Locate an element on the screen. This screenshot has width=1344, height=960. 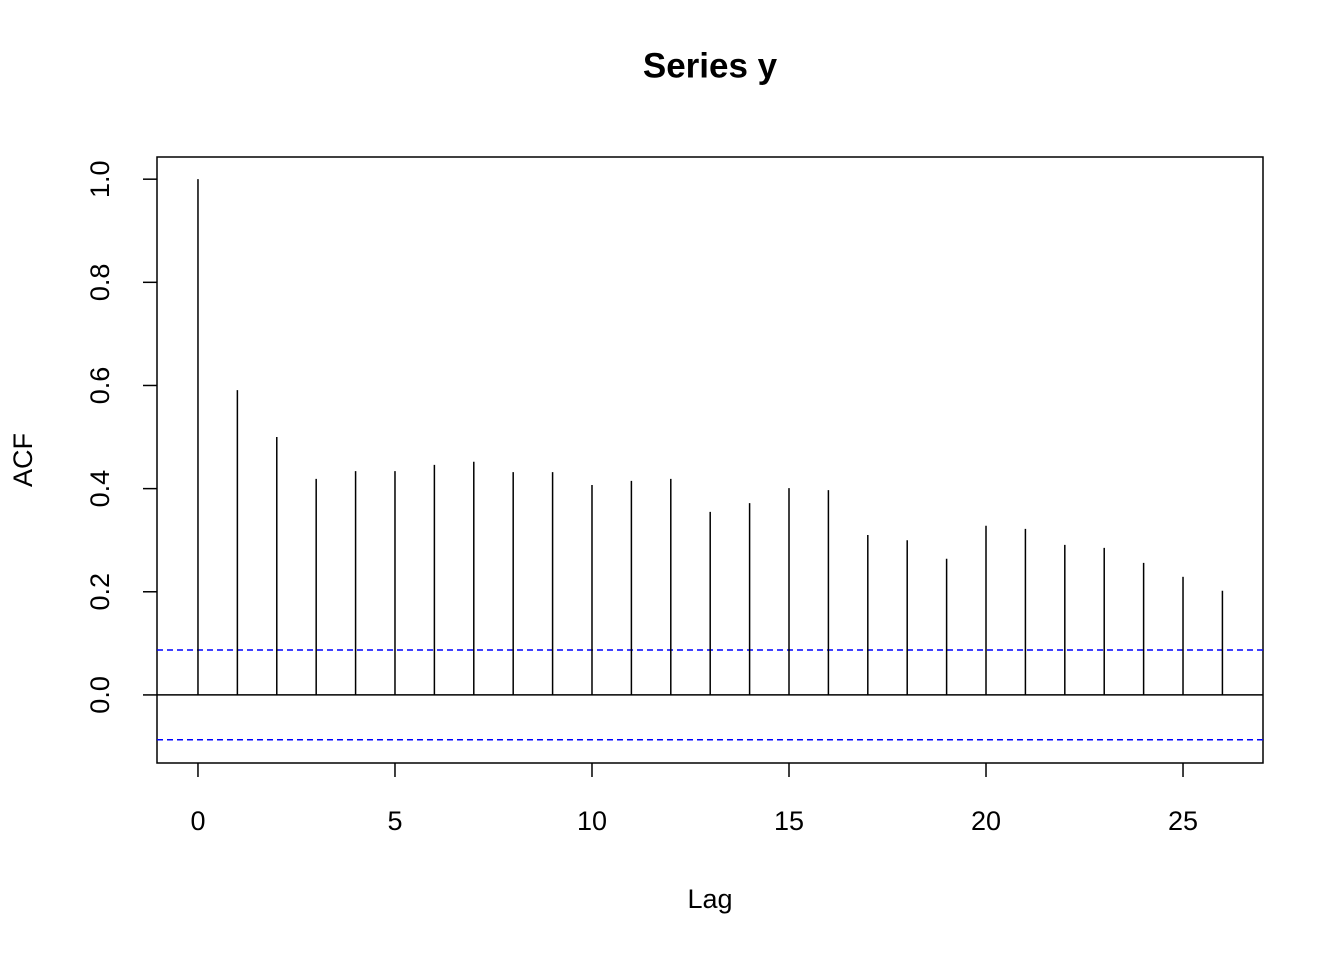
x-tick-label: 25 is located at coordinates (1183, 821).